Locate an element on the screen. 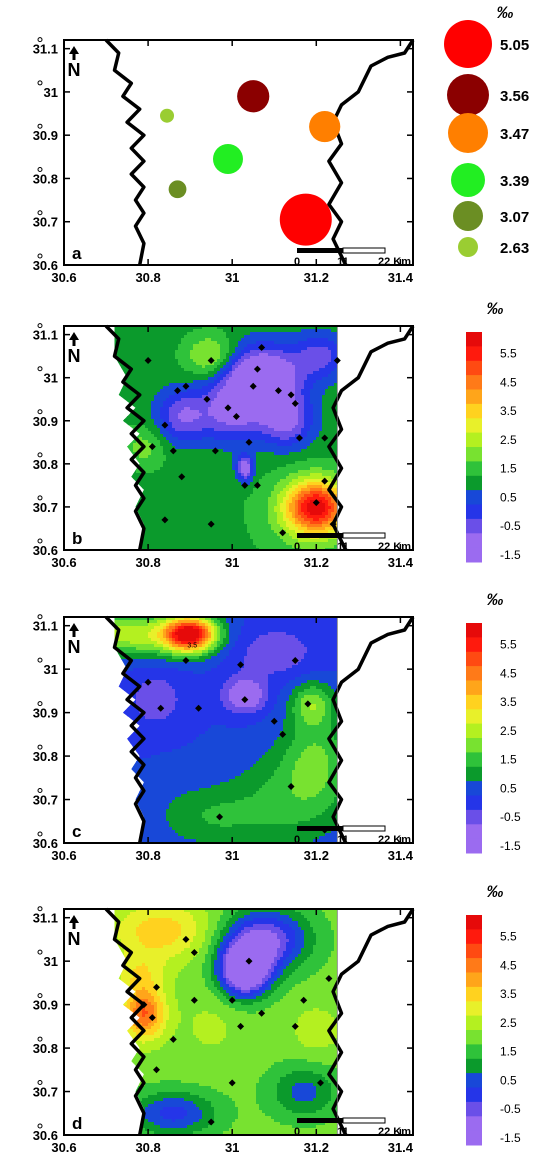  y-tick-label: 30.7 is located at coordinates (45, 222).